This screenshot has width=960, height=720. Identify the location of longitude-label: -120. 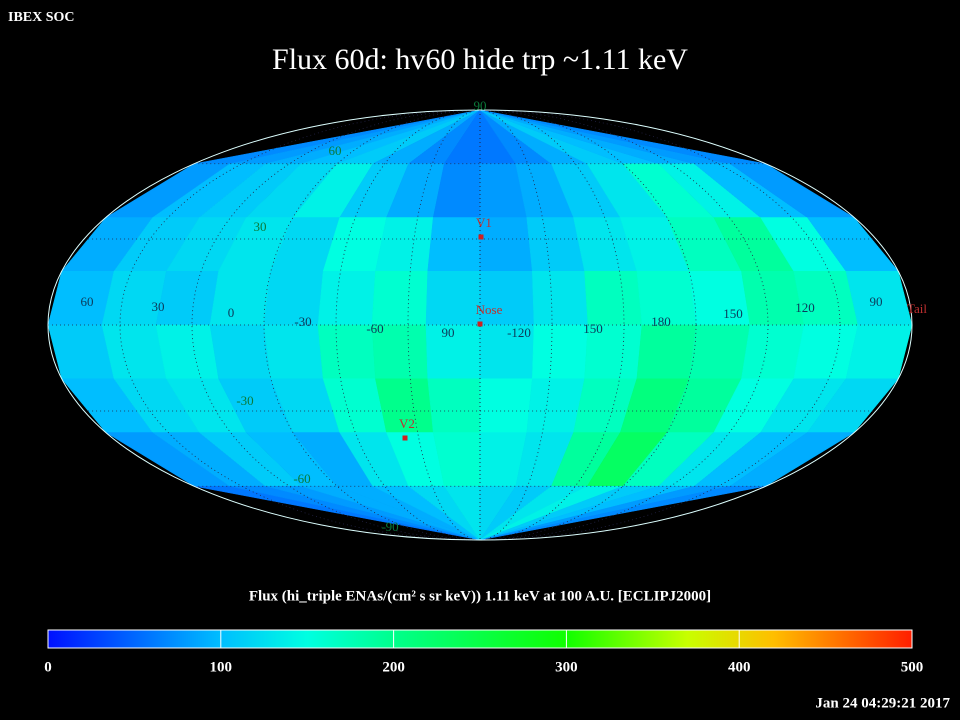
(519, 332).